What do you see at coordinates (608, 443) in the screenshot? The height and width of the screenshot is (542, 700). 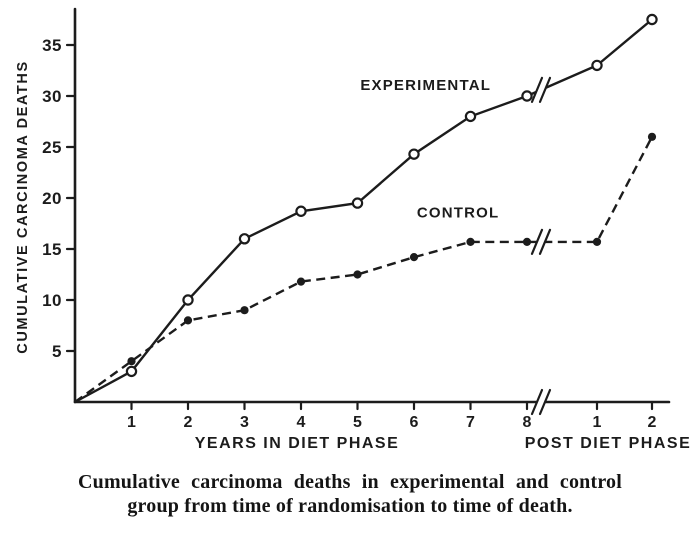 I see `x-axis-title-post: POST DIET PHASE` at bounding box center [608, 443].